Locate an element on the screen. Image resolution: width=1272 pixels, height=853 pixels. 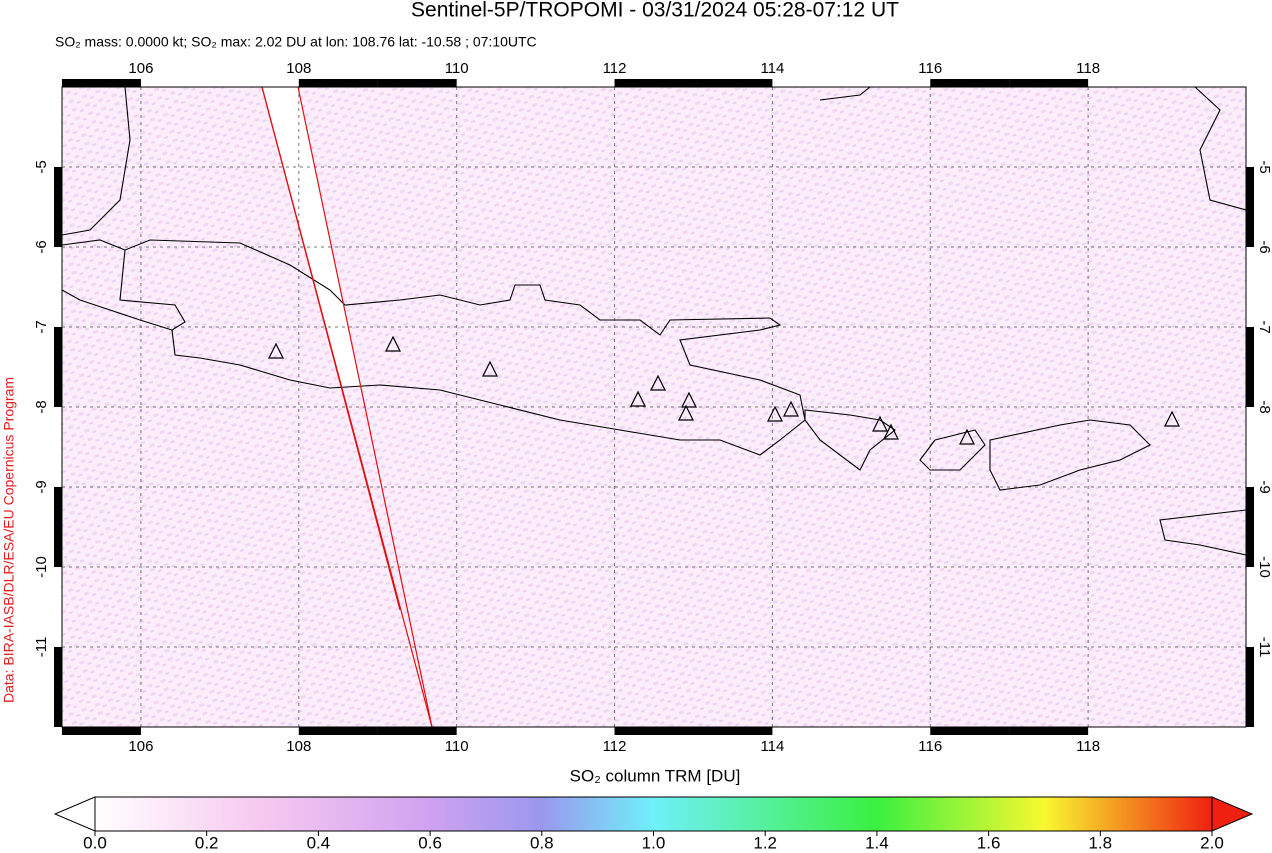
colorbar-ticks: 0.0 0.2 0.4 0.6 0.8 1.0 1.2 1.4 1.6 1.8 2.0 is located at coordinates (653, 841).